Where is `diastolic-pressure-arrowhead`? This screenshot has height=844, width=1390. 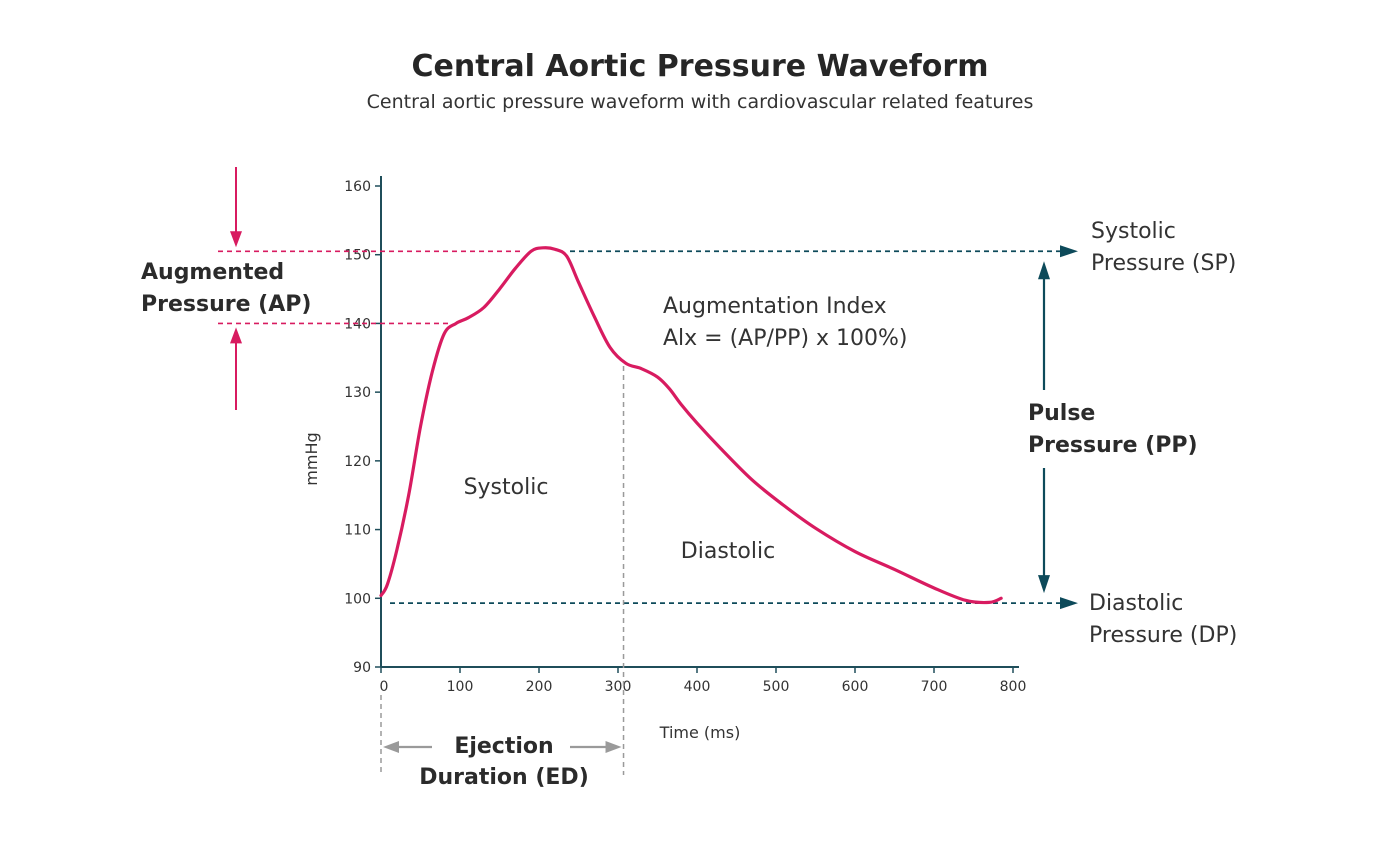
diastolic-pressure-arrowhead is located at coordinates (1069, 603).